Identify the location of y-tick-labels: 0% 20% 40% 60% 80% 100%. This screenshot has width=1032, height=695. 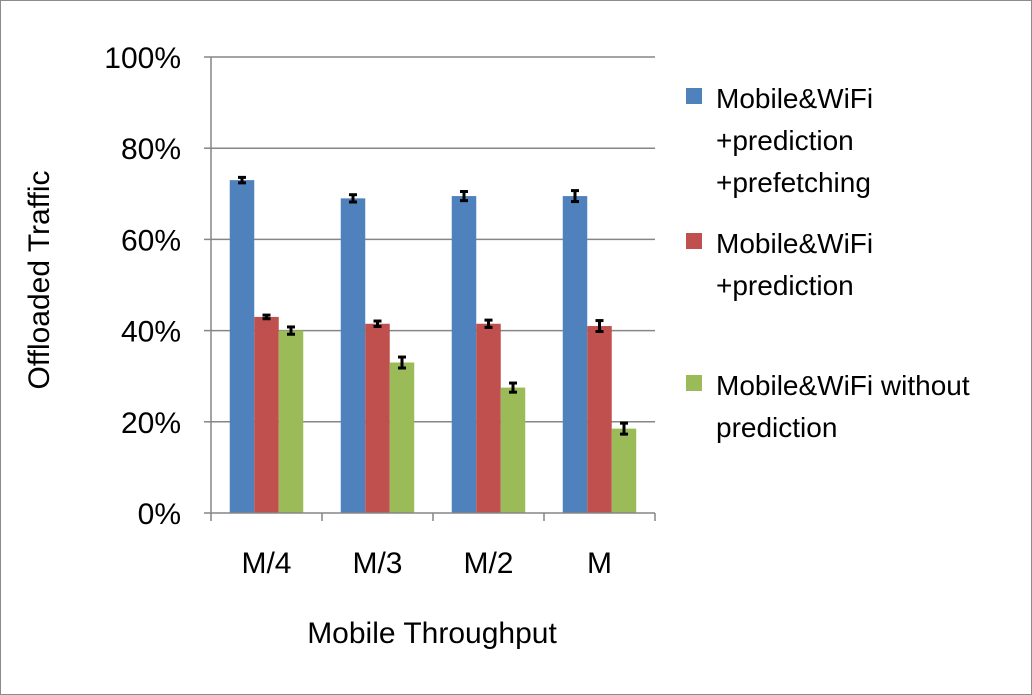
(142, 286).